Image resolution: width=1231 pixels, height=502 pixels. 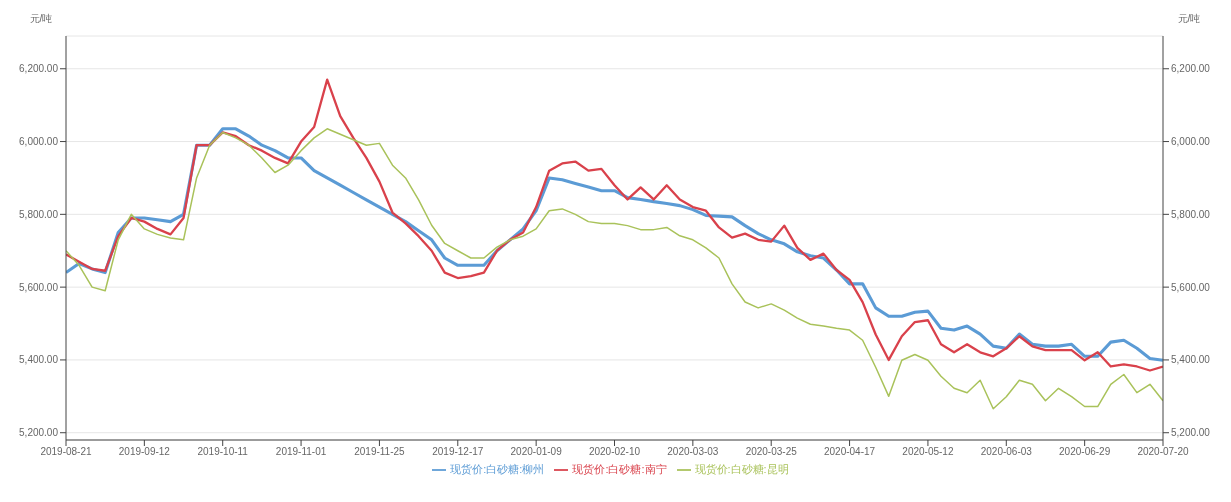 What do you see at coordinates (849, 452) in the screenshot?
I see `x-tick-label: 2020-04-17` at bounding box center [849, 452].